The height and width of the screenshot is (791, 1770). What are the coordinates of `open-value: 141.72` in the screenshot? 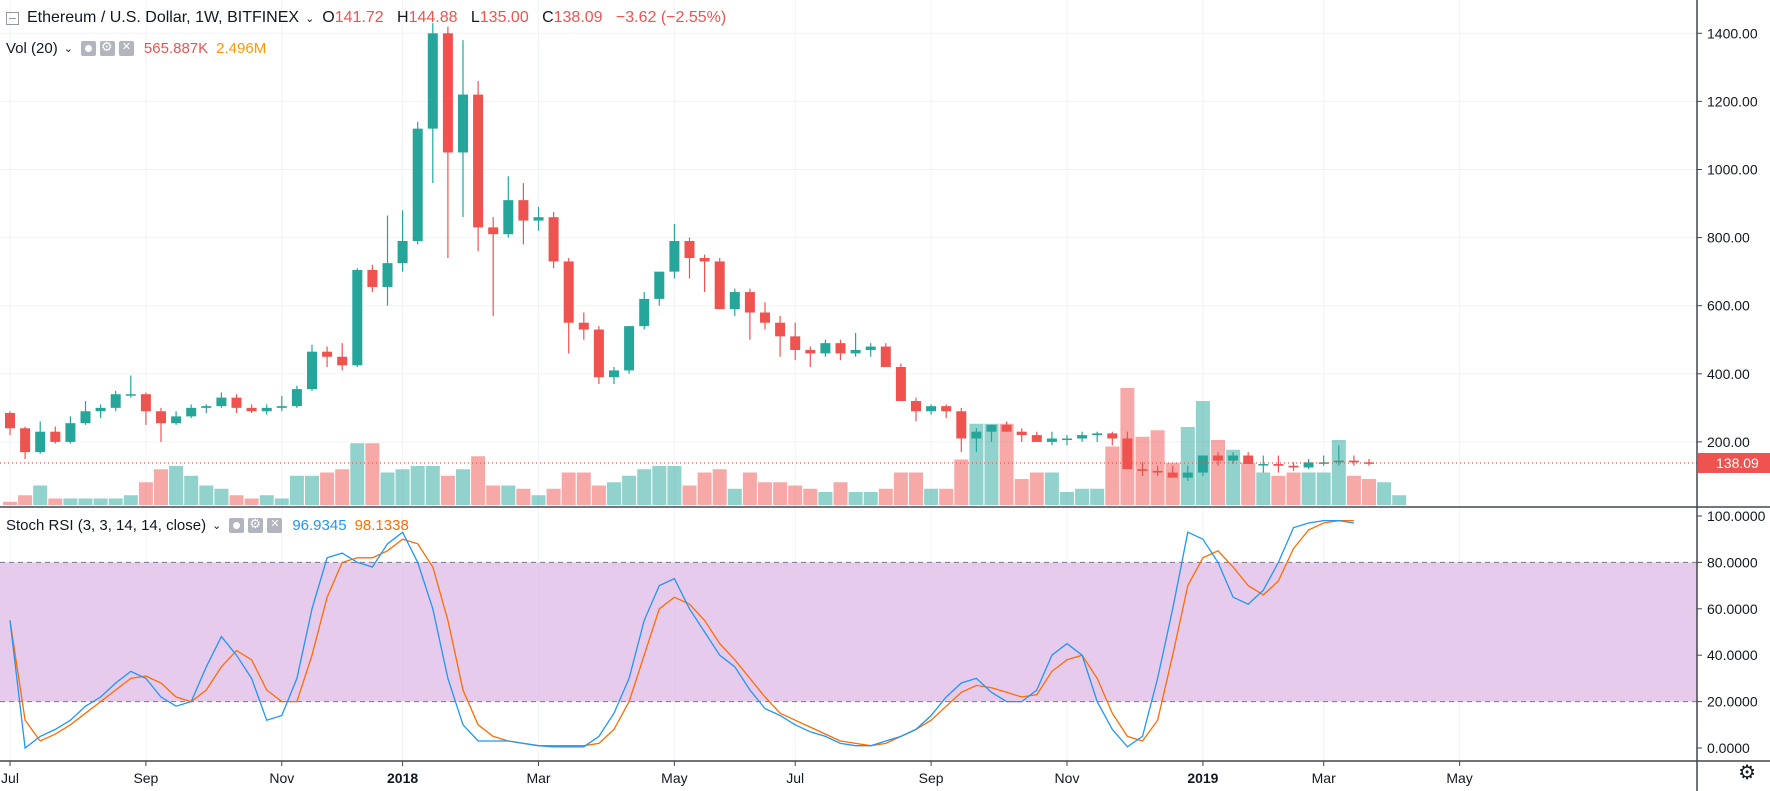 It's located at (359, 17).